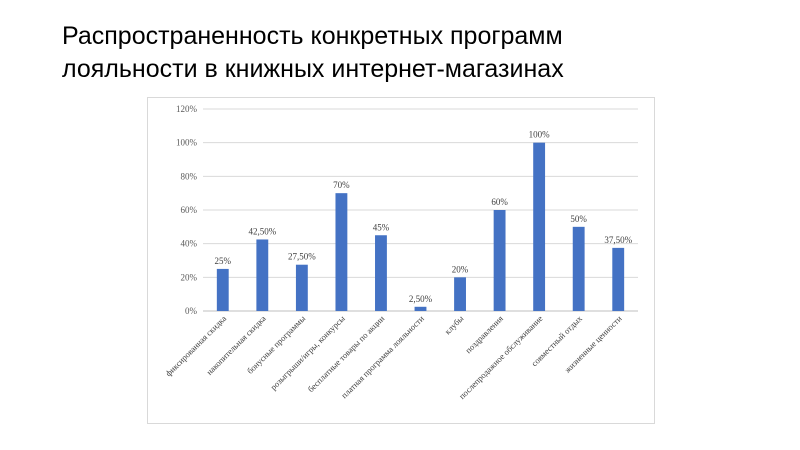 The width and height of the screenshot is (800, 450). I want to click on category-label: бесплатные товары по акции, so click(346, 353).